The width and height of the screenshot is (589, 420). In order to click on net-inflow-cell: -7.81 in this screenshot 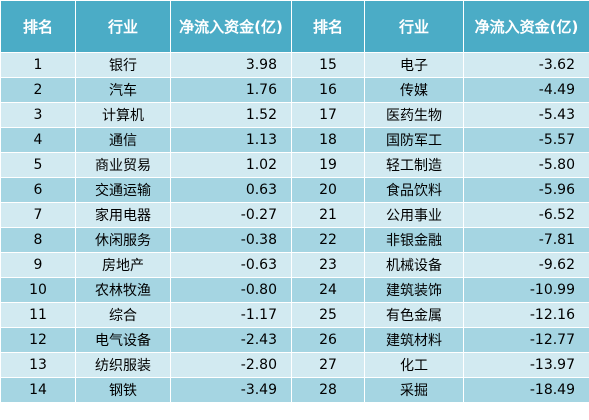, I will do `click(526, 240)`.